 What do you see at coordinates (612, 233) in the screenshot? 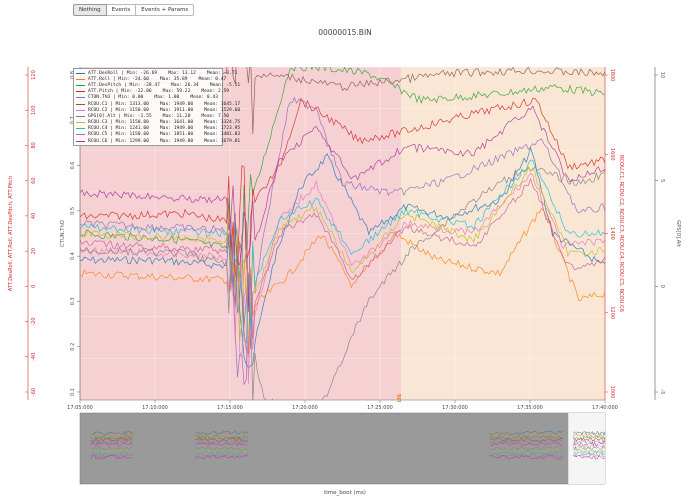
I see `axis-tick-label-2-2: 1400` at bounding box center [612, 233].